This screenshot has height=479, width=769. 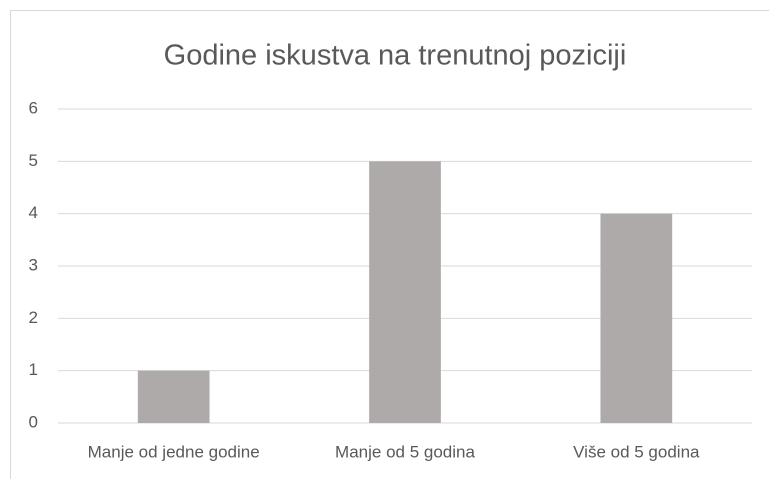 I want to click on x-tick-label: Manje od 5 godina, so click(x=405, y=451).